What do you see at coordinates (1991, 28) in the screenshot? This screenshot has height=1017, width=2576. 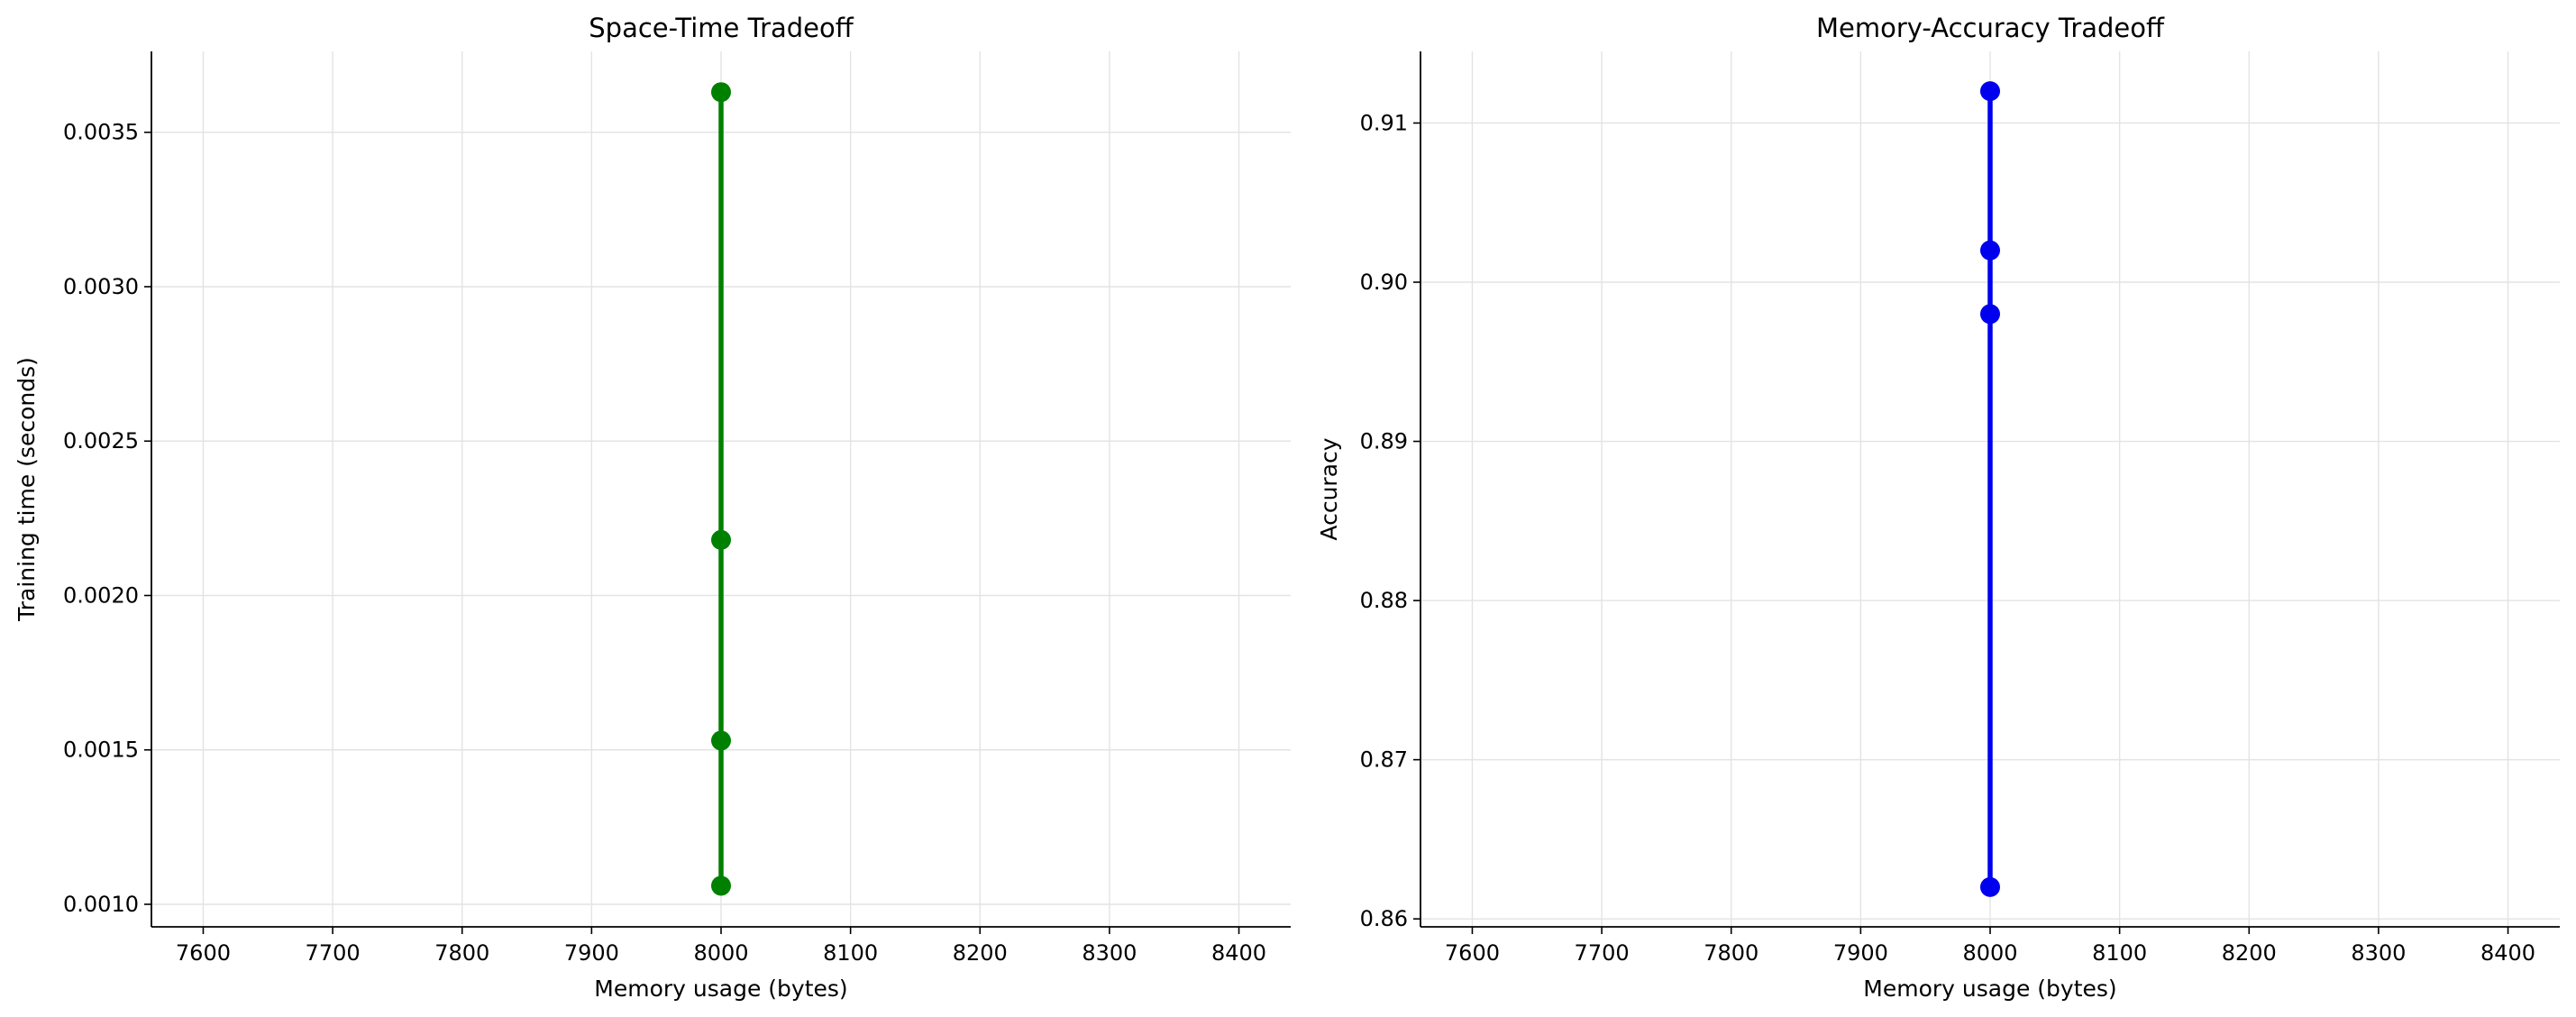 I see `chart-title: Memory-Accuracy Tradeoff` at bounding box center [1991, 28].